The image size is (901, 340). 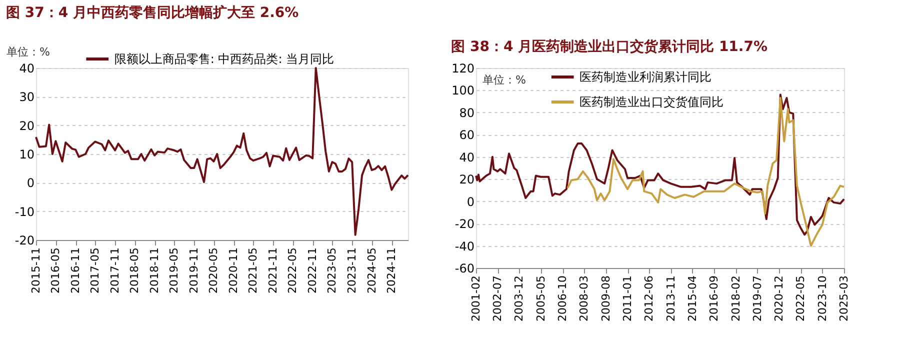 I want to click on y-tick-label: 80, so click(x=466, y=113).